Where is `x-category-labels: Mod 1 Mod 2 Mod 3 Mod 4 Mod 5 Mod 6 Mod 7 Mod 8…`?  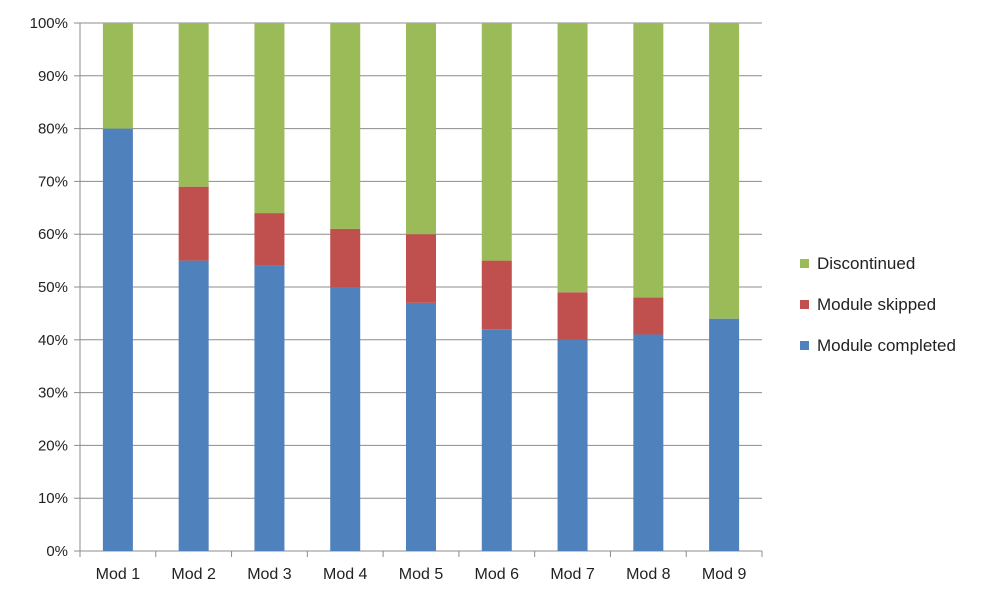 x-category-labels: Mod 1 Mod 2 Mod 3 Mod 4 Mod 5 Mod 6 Mod 7 Mod 8… is located at coordinates (421, 574).